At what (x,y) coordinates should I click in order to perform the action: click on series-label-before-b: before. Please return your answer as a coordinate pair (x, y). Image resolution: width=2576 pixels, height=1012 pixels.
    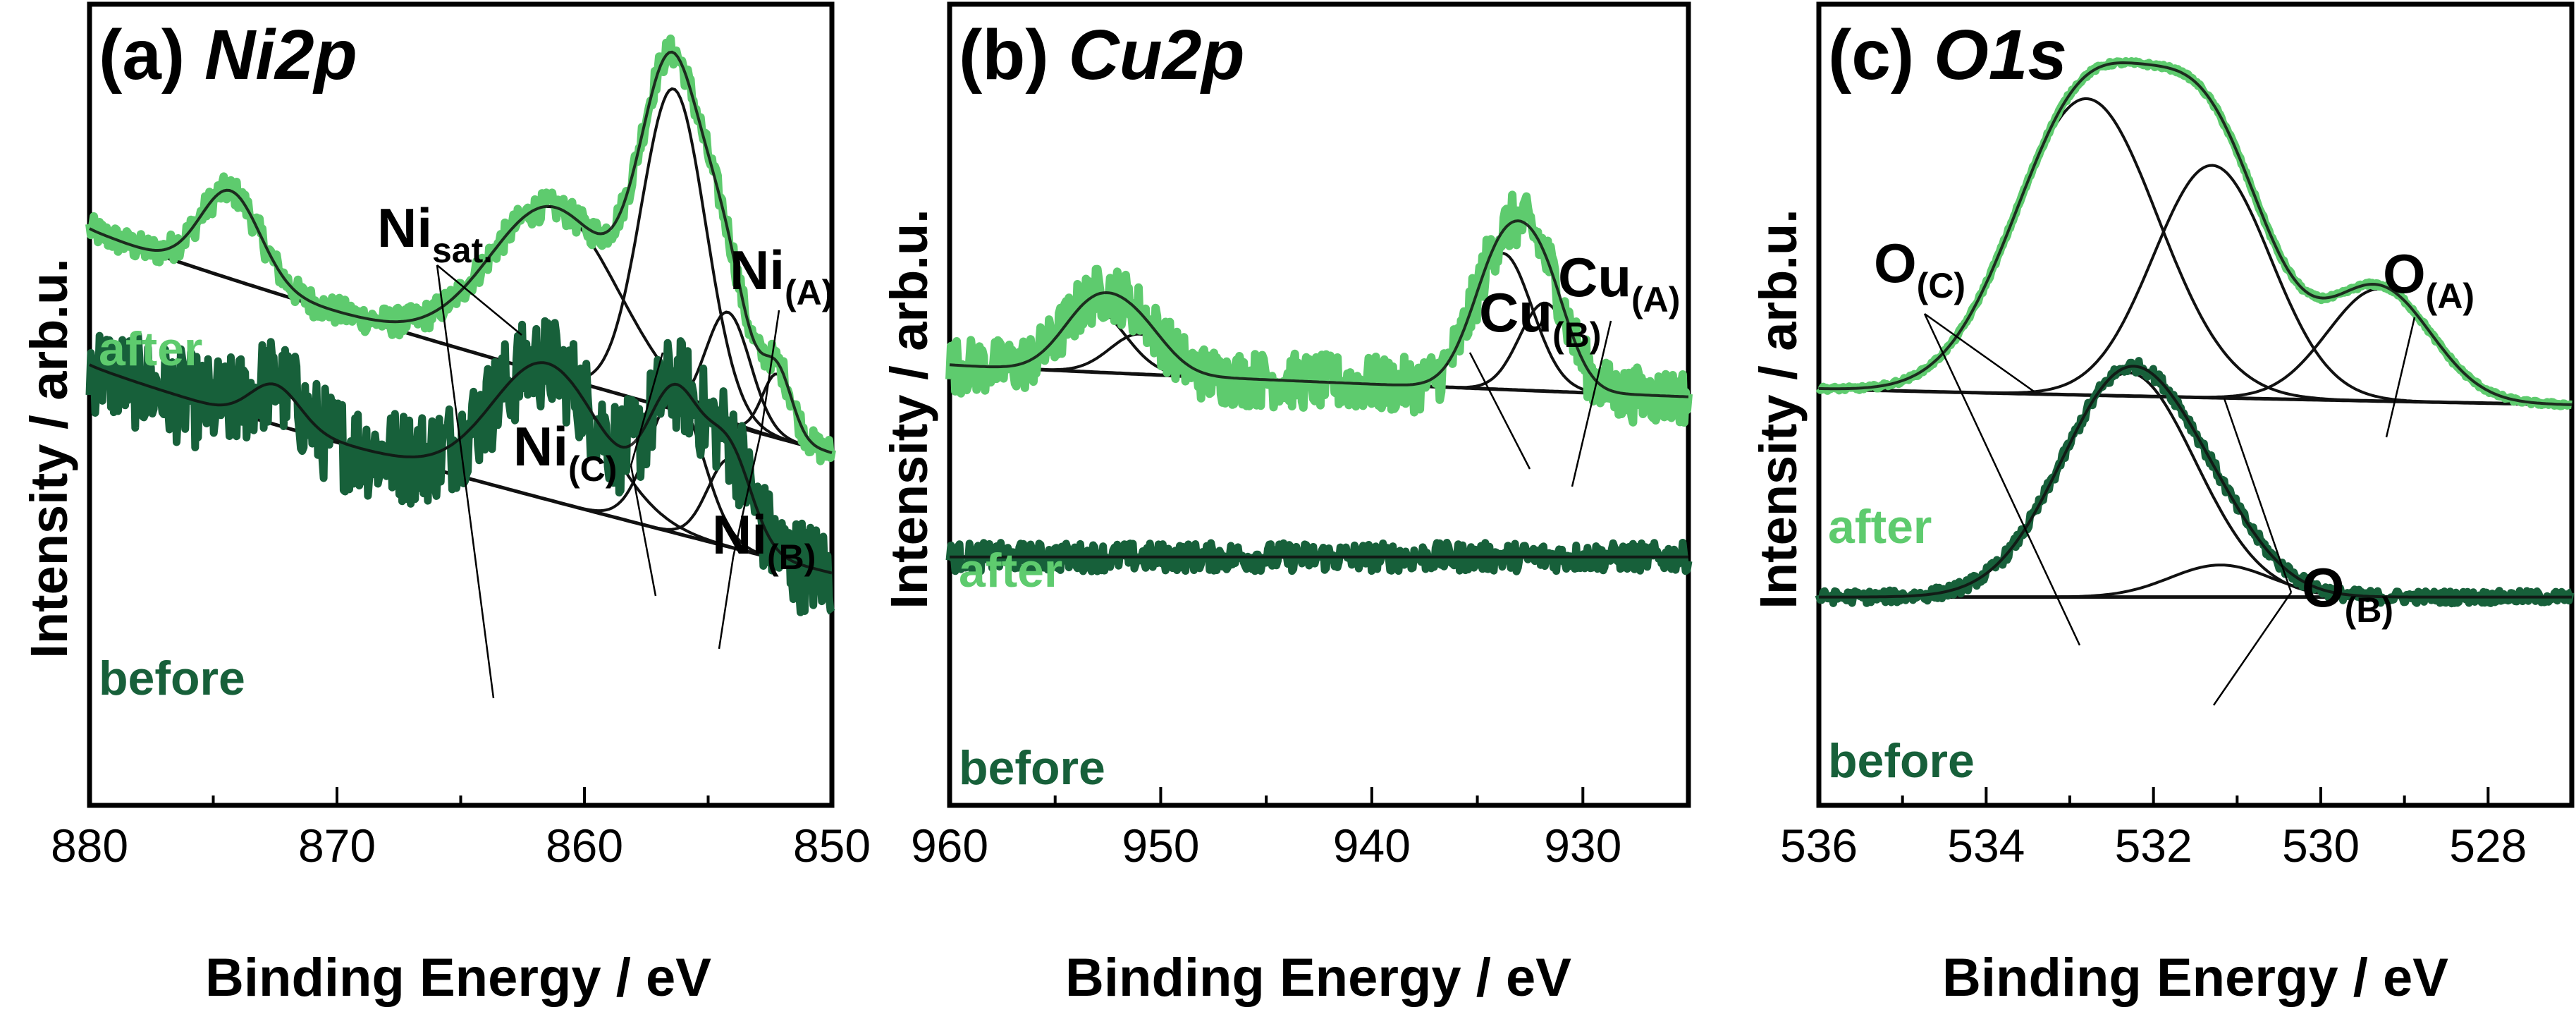
    Looking at the image, I should click on (1032, 768).